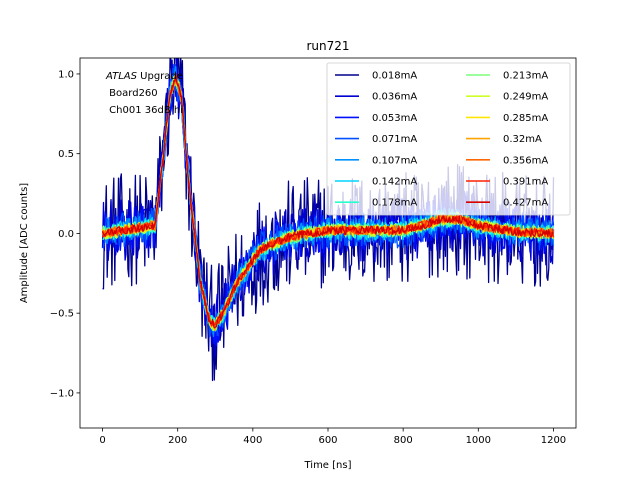 The height and width of the screenshot is (480, 640). I want to click on x-axis-ticks: 0 200 400 600 800 1000 1200, so click(332, 437).